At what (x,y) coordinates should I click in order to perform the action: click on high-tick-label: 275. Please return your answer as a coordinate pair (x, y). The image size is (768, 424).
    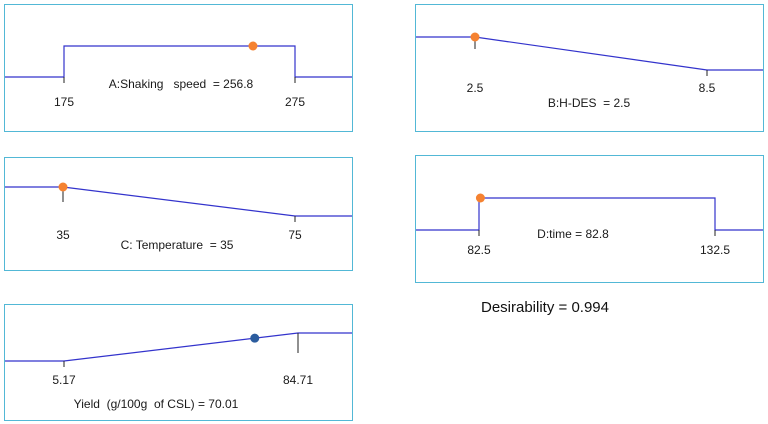
    Looking at the image, I should click on (295, 102).